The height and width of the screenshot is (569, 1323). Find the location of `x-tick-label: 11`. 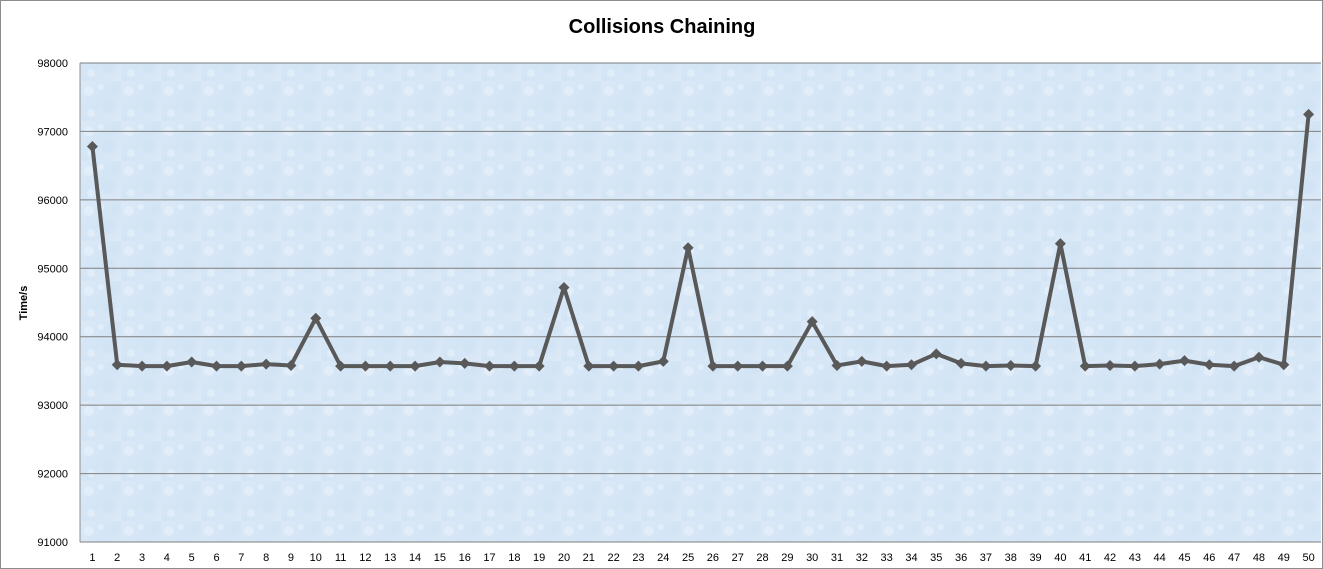

x-tick-label: 11 is located at coordinates (340, 558).